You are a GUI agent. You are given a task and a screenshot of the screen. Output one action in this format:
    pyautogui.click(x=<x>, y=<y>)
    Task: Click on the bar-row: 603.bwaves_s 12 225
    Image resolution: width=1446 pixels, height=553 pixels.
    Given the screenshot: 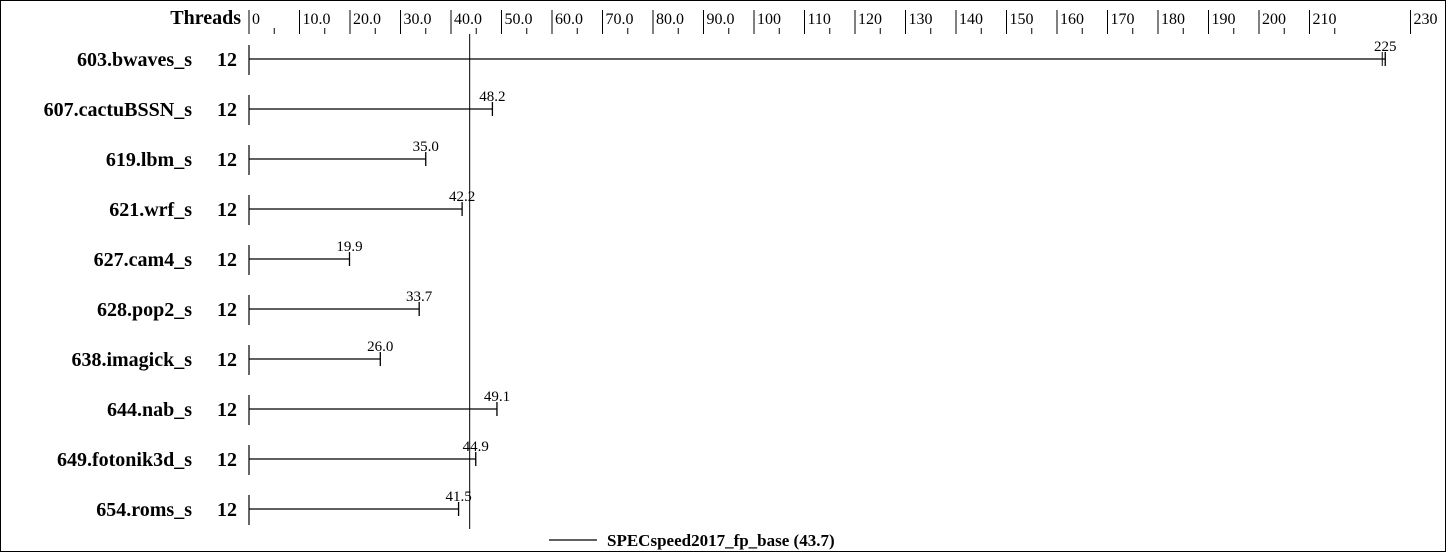 What is the action you would take?
    pyautogui.click(x=737, y=57)
    